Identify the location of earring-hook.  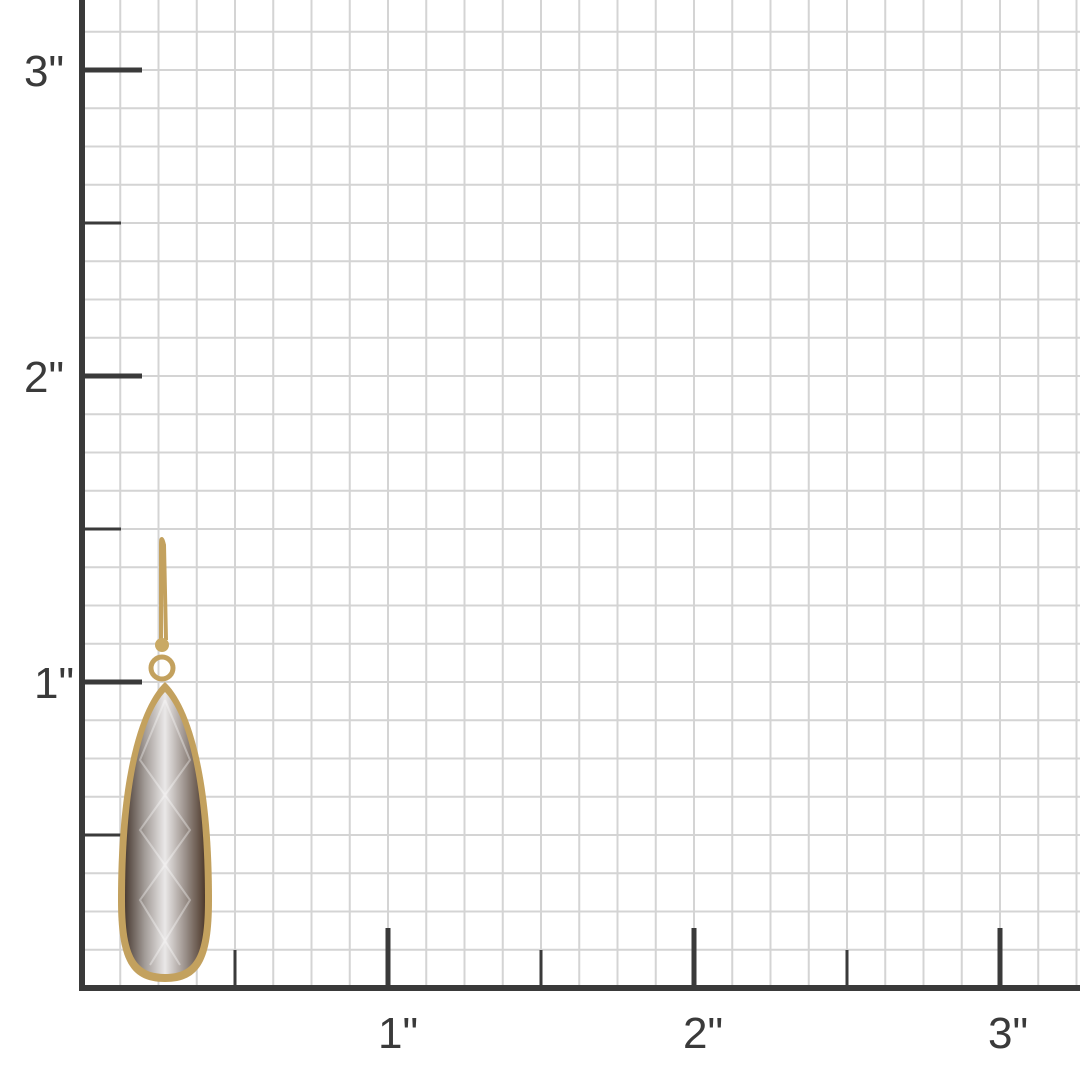
(163, 591).